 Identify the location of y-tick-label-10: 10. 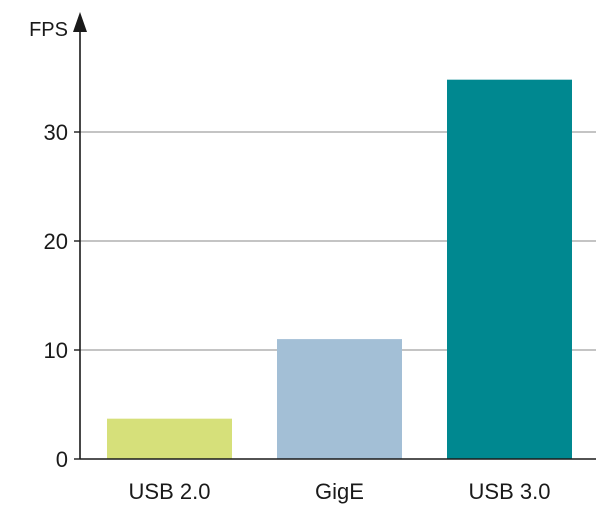
(56, 350).